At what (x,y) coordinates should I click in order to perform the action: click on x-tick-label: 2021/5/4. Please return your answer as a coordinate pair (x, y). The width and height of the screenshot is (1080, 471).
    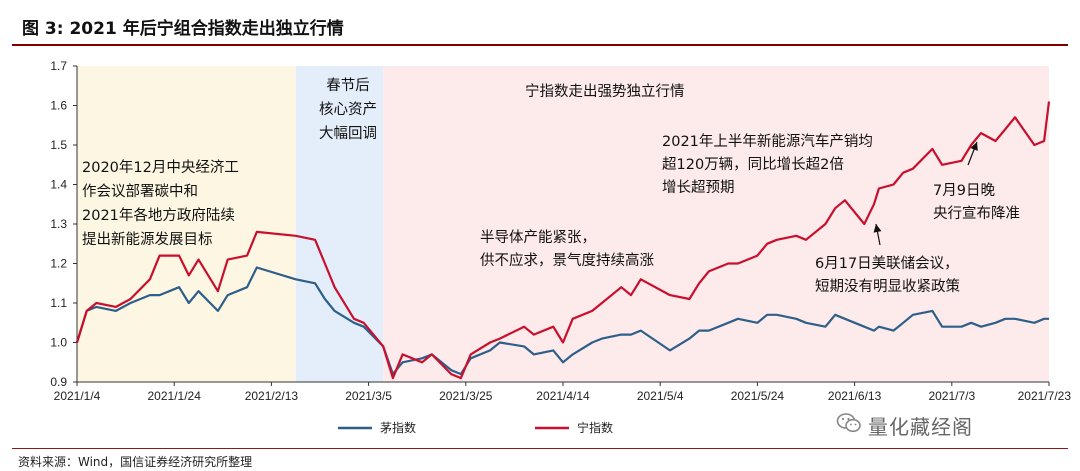
    Looking at the image, I should click on (660, 396).